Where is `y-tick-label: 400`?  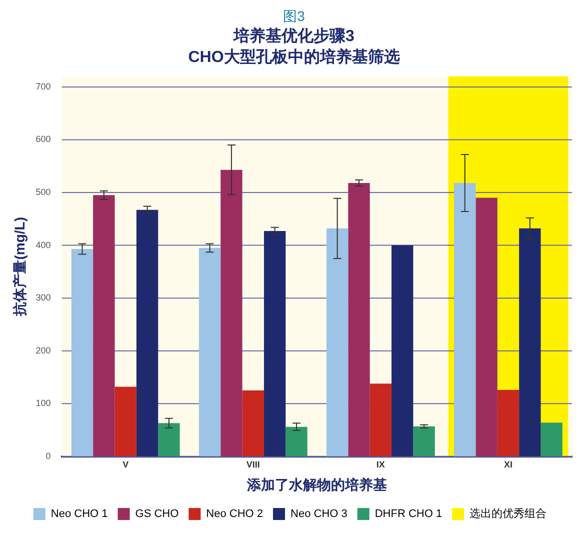
y-tick-label: 400 is located at coordinates (43, 245).